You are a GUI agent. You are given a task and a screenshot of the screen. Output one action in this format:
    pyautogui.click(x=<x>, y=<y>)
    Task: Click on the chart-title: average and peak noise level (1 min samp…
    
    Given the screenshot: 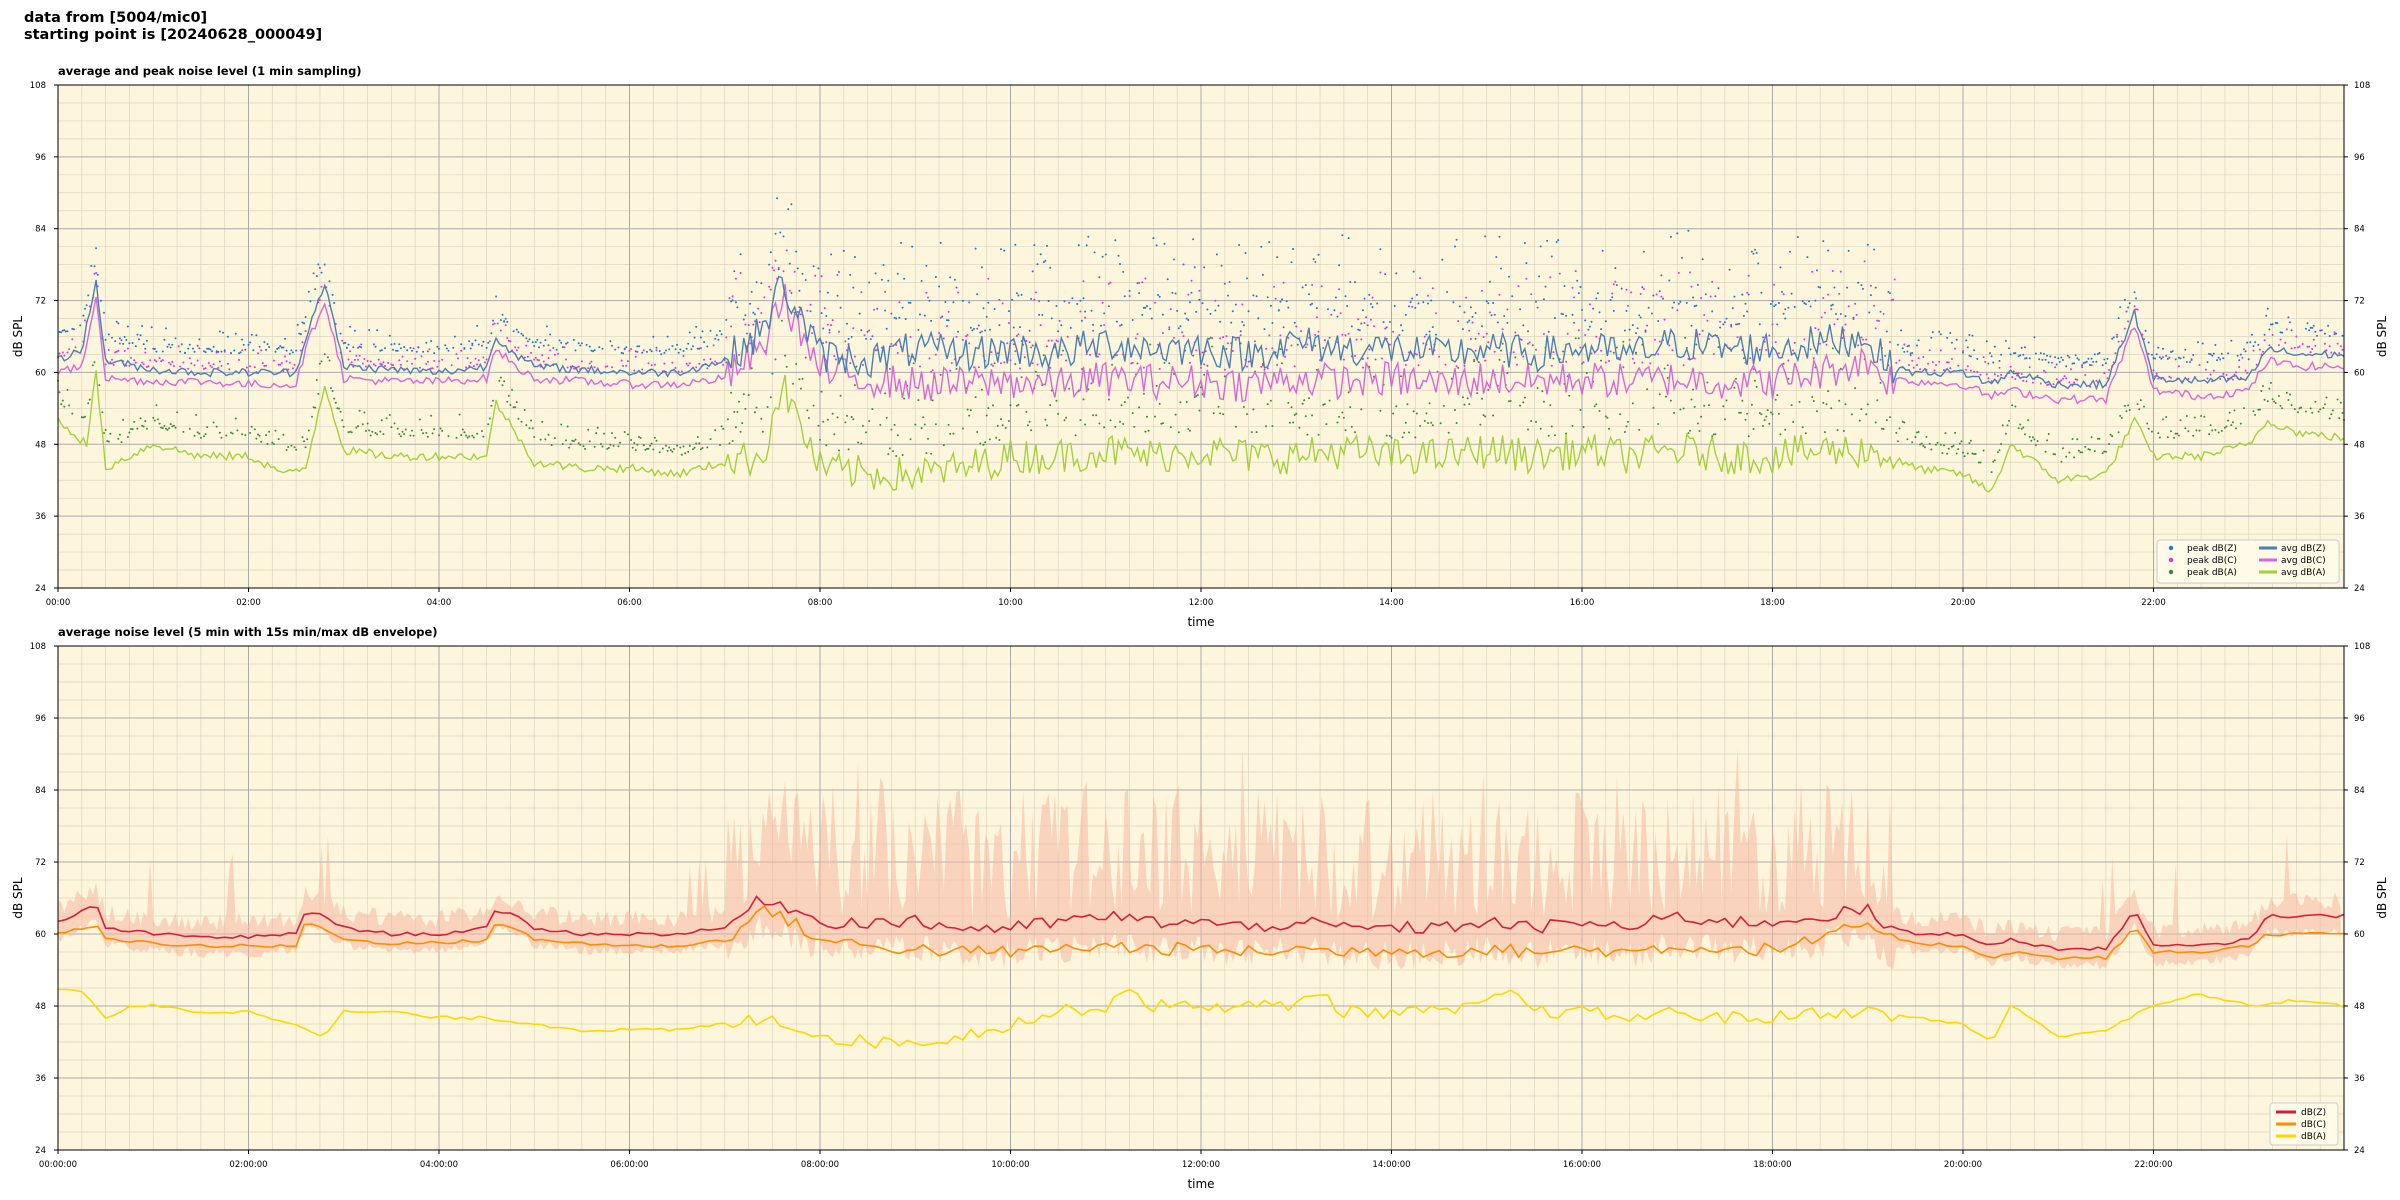 What is the action you would take?
    pyautogui.click(x=210, y=71)
    